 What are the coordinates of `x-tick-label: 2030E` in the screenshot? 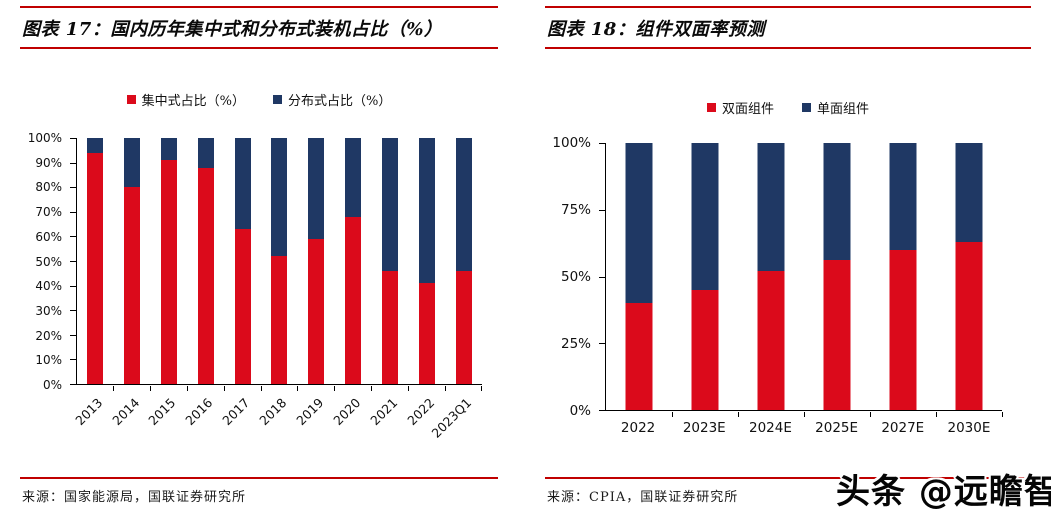 It's located at (969, 428).